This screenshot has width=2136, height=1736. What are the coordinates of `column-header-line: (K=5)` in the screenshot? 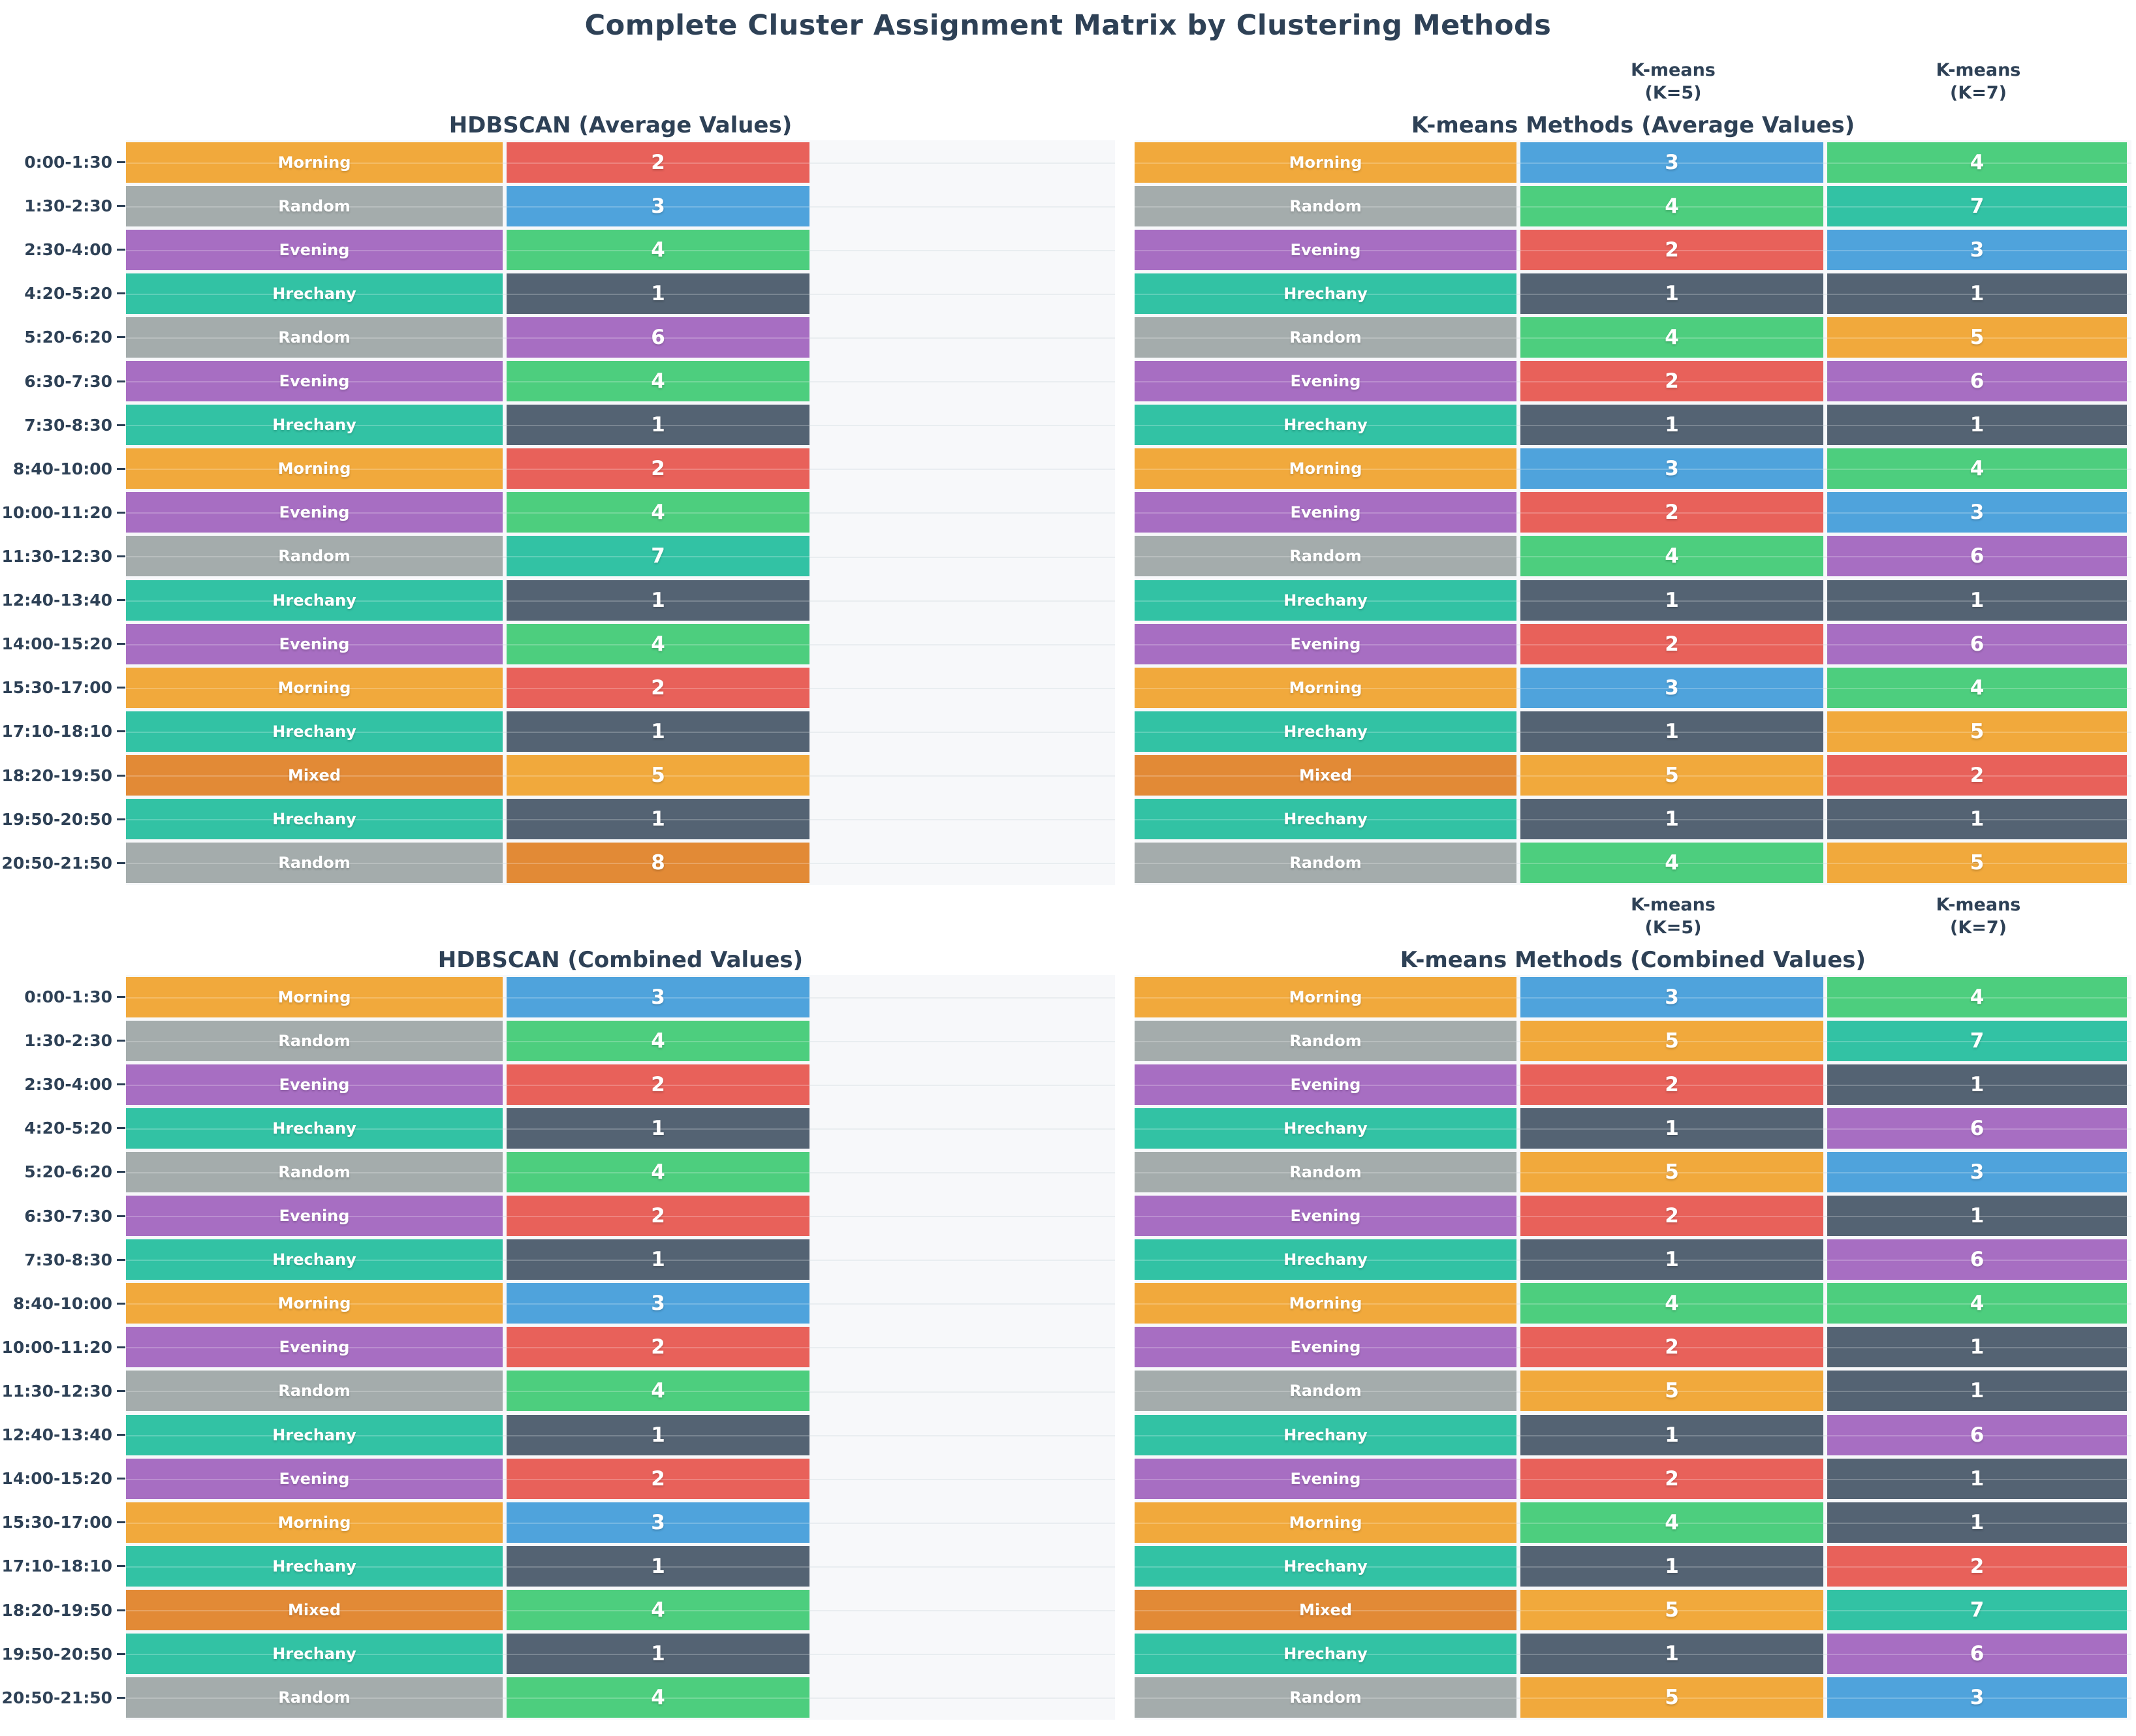 It's located at (1673, 93).